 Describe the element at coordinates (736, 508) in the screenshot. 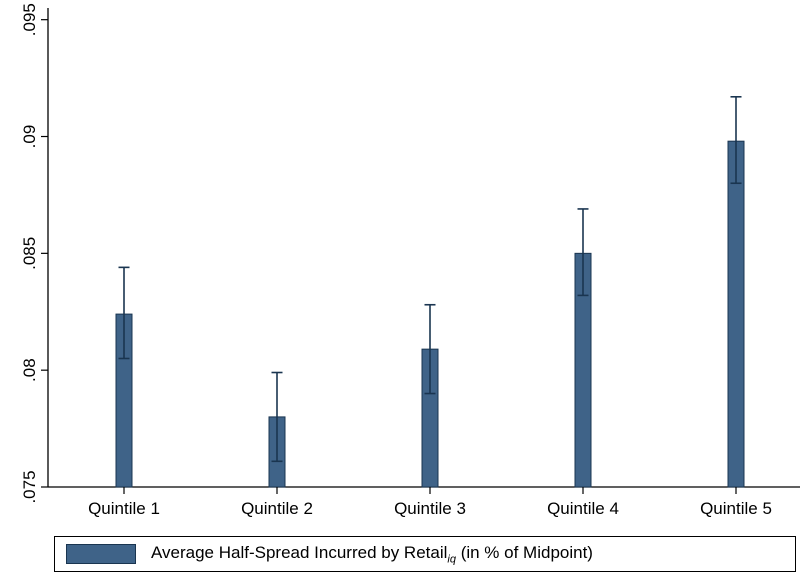

I see `x-tick-label: Quintile 5` at that location.